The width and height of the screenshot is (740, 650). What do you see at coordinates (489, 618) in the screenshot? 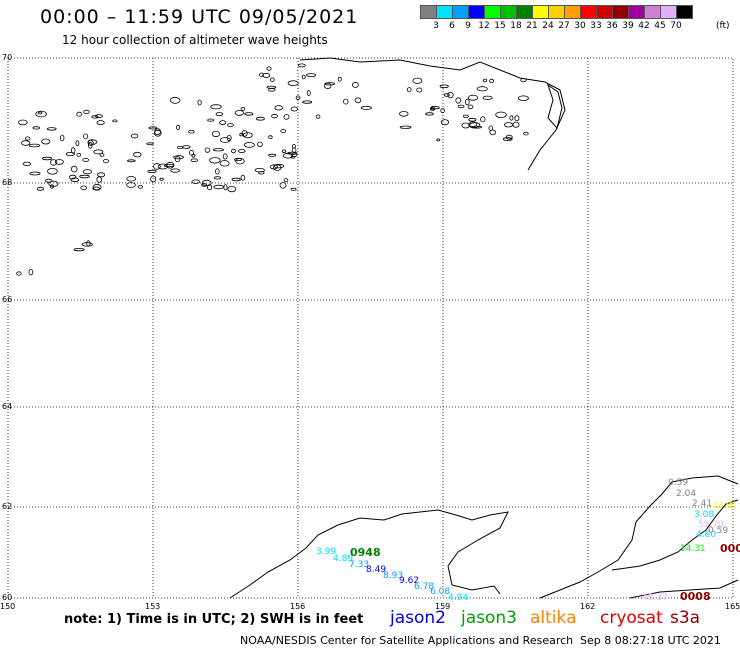
I see `legend-jason3: jason3` at bounding box center [489, 618].